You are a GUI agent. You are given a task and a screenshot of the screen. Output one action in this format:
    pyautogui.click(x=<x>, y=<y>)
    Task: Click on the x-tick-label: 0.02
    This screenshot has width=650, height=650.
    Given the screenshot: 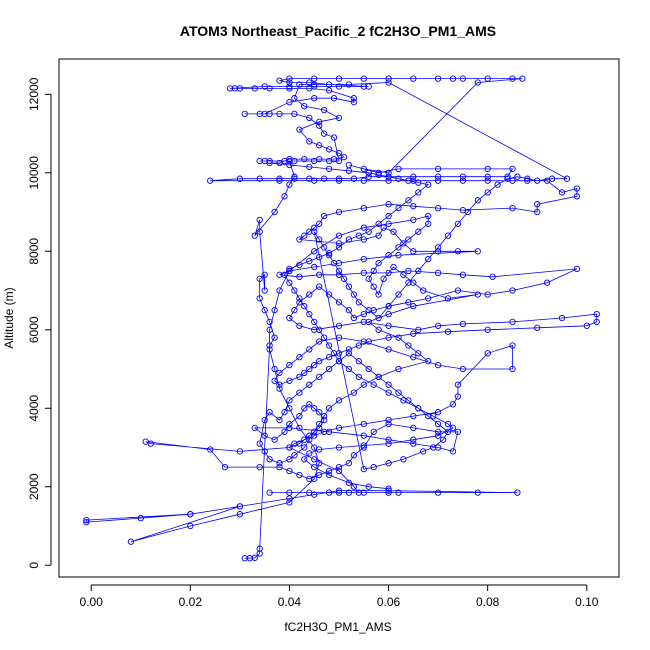 What is the action you would take?
    pyautogui.click(x=191, y=602)
    